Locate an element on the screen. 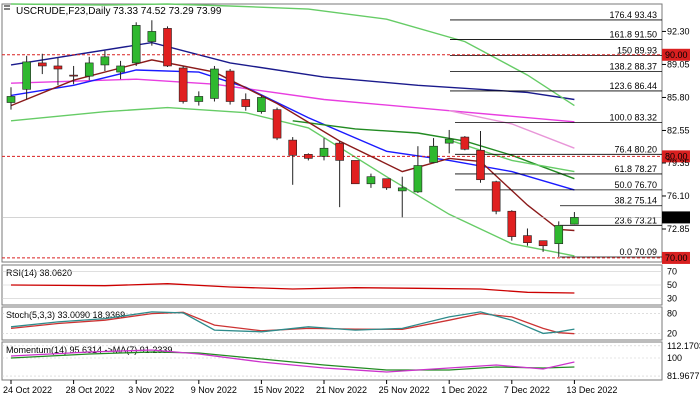  price-tick-label: 82.55 is located at coordinates (678, 130).